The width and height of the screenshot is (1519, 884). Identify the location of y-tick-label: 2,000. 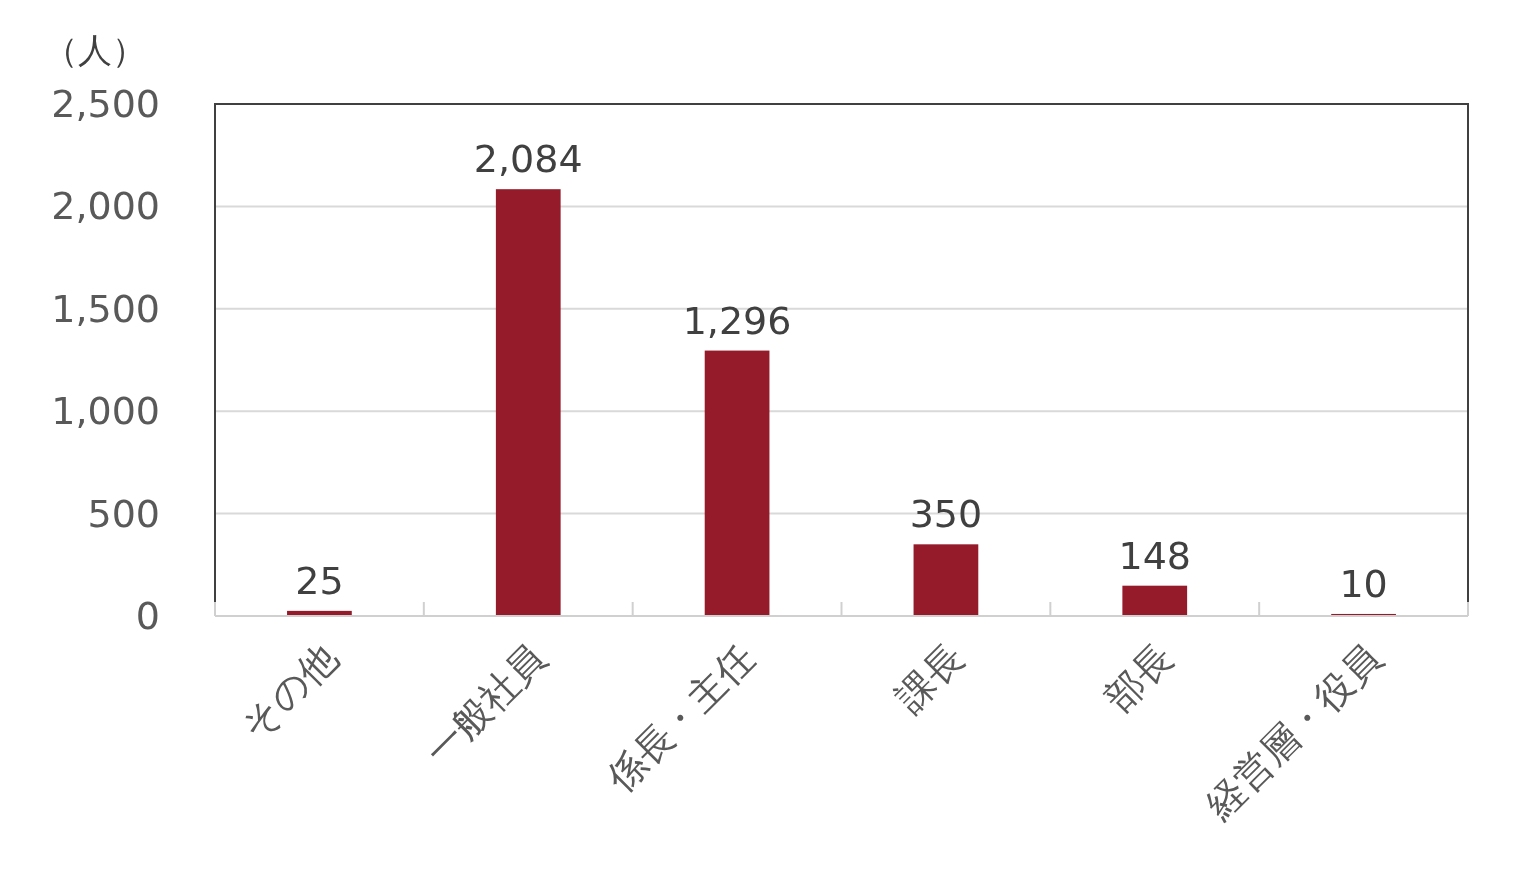
(105, 206).